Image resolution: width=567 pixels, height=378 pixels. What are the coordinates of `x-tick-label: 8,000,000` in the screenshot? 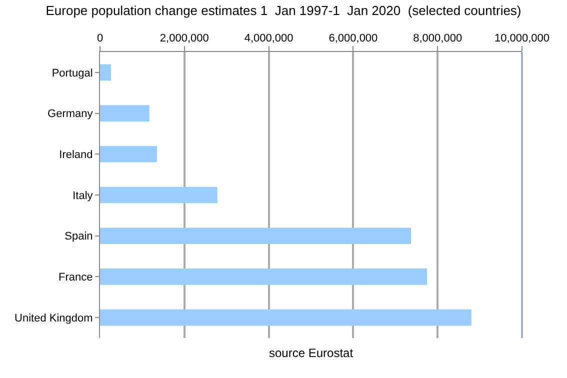 It's located at (437, 38).